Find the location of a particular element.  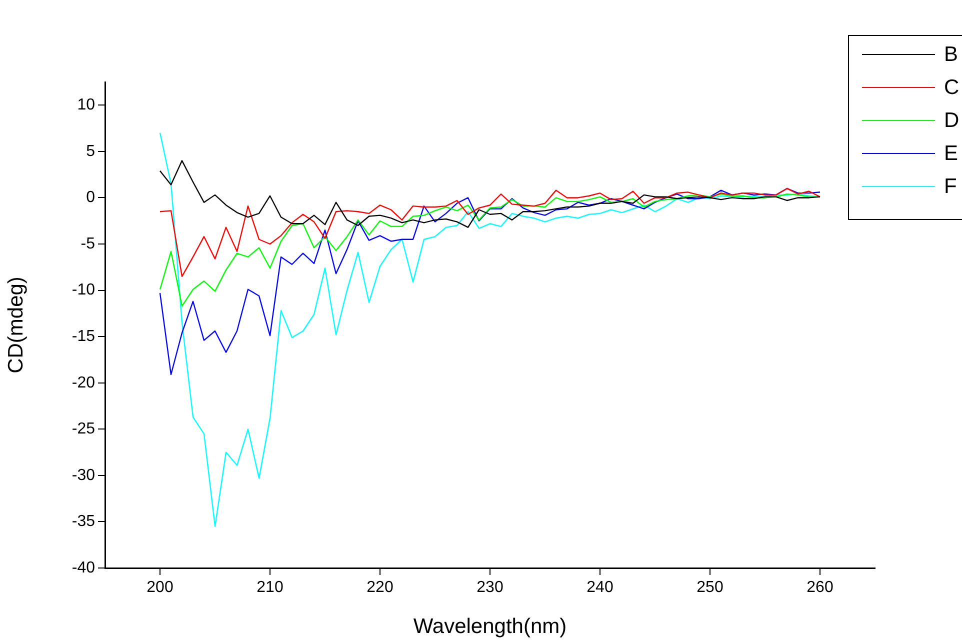

legend-label: B is located at coordinates (951, 54).